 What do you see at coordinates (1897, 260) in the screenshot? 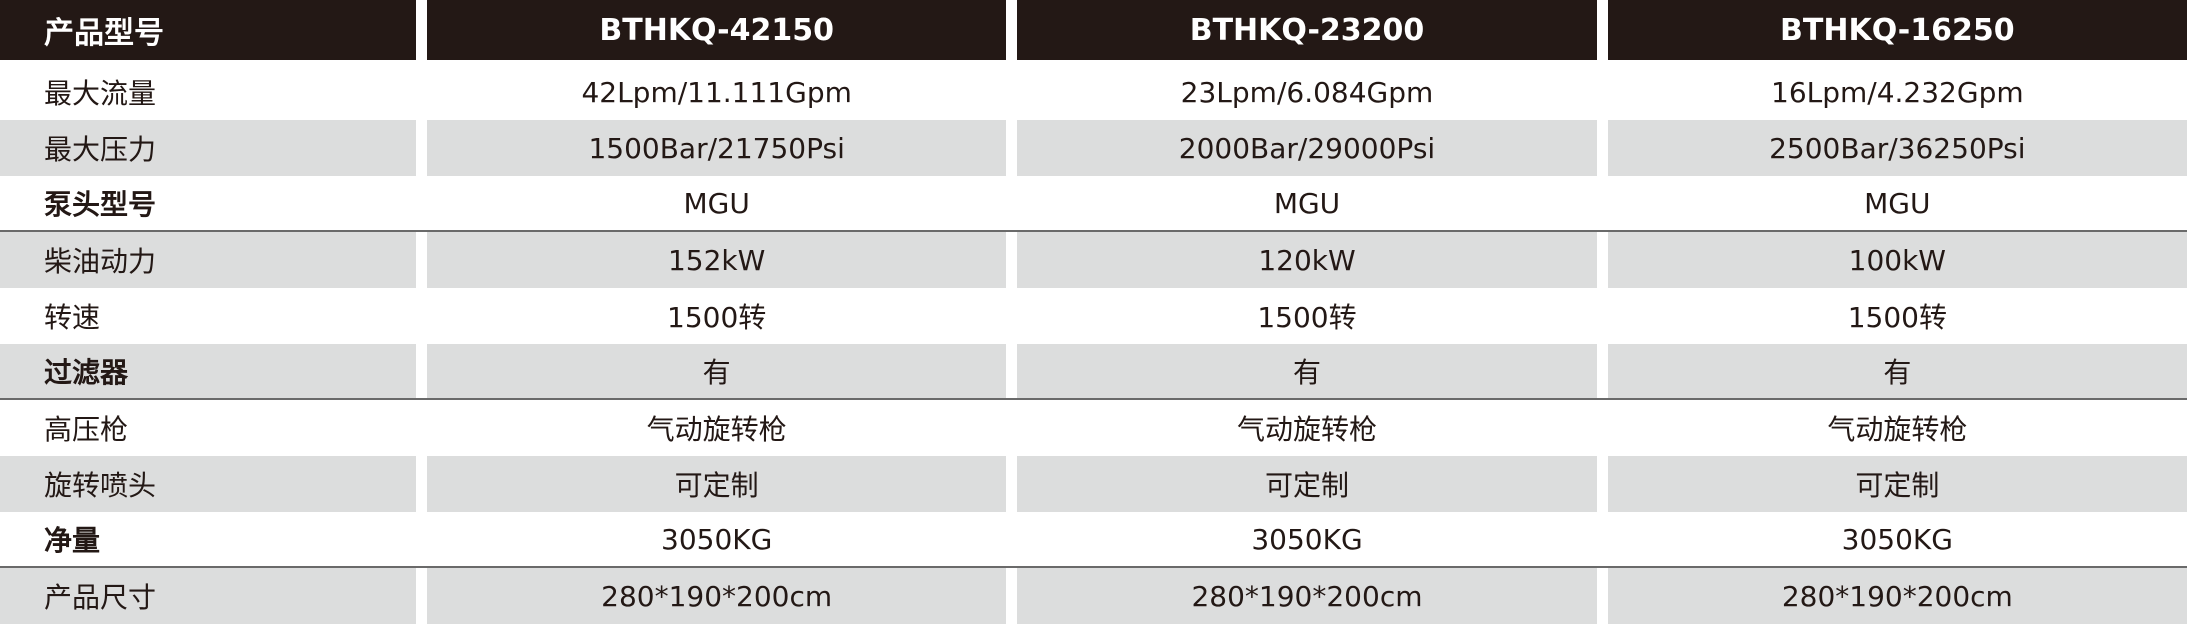
I see `cell-value: 100kW` at bounding box center [1897, 260].